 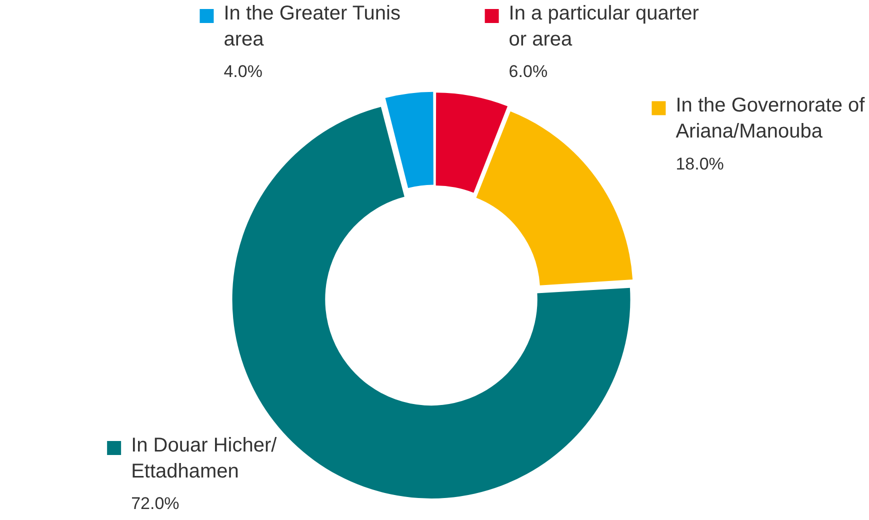 What do you see at coordinates (604, 26) in the screenshot?
I see `legend-label: In a particular quarter or area` at bounding box center [604, 26].